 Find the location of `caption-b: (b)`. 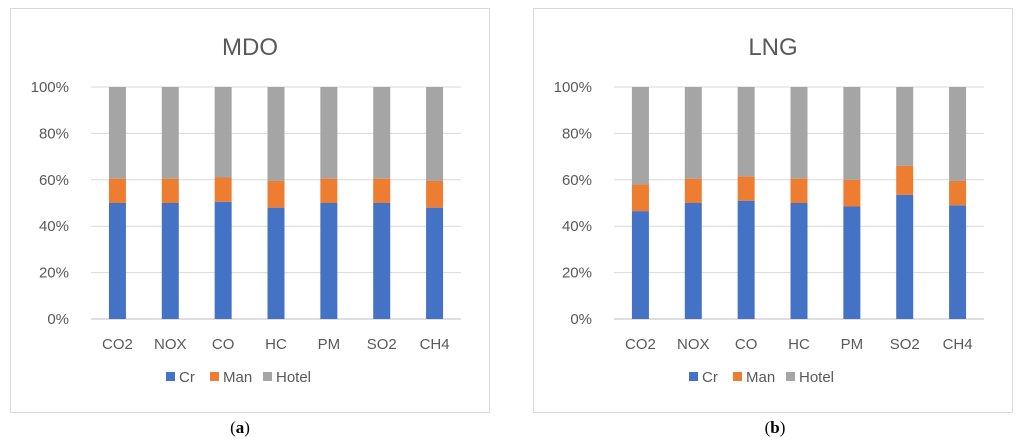

caption-b: (b) is located at coordinates (775, 427).